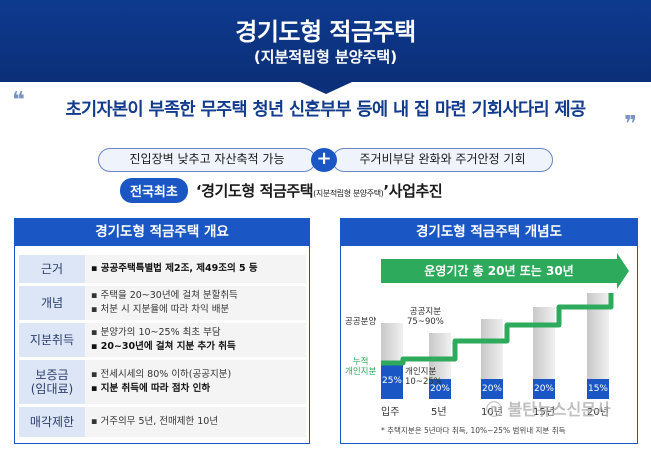  Describe the element at coordinates (392, 381) in the screenshot. I see `personal-share-bar: 25%` at that location.